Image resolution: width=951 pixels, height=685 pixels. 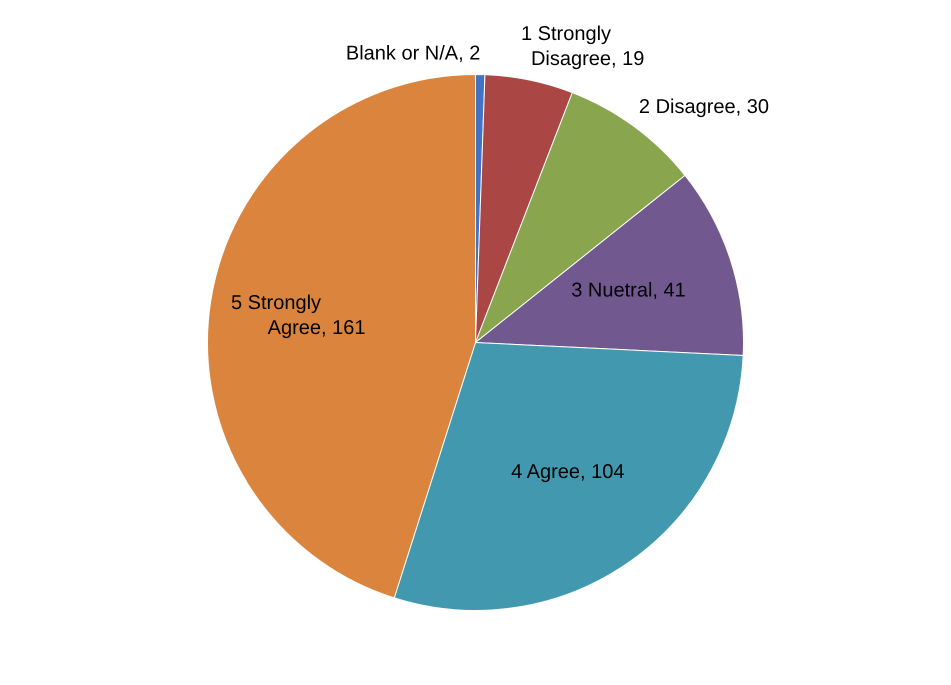 What do you see at coordinates (752, 107) in the screenshot?
I see `data-label: , 30` at bounding box center [752, 107].